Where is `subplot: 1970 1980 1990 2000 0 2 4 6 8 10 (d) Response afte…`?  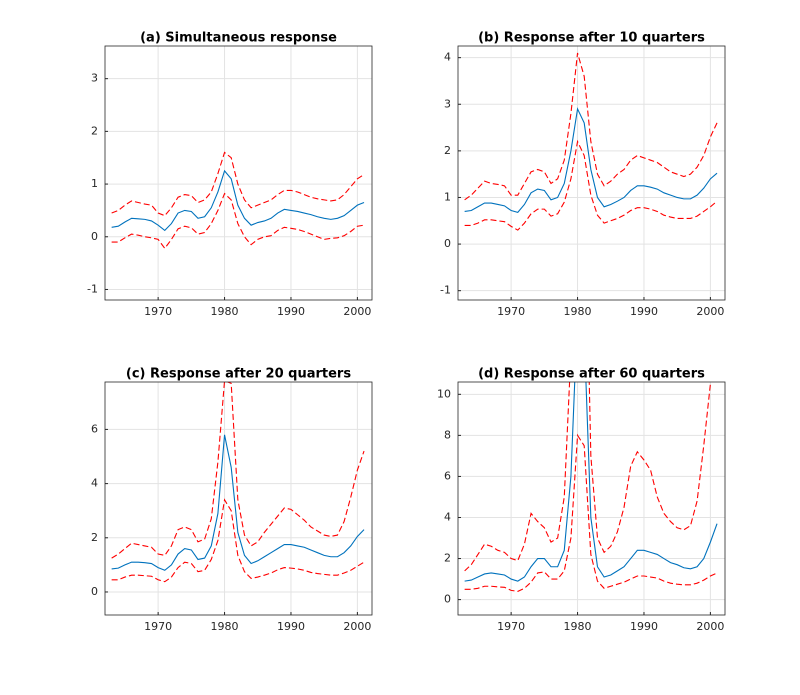
subplot: 1970 1980 1990 2000 0 2 4 6 8 10 (d) Response afte… is located at coordinates (581, 500).